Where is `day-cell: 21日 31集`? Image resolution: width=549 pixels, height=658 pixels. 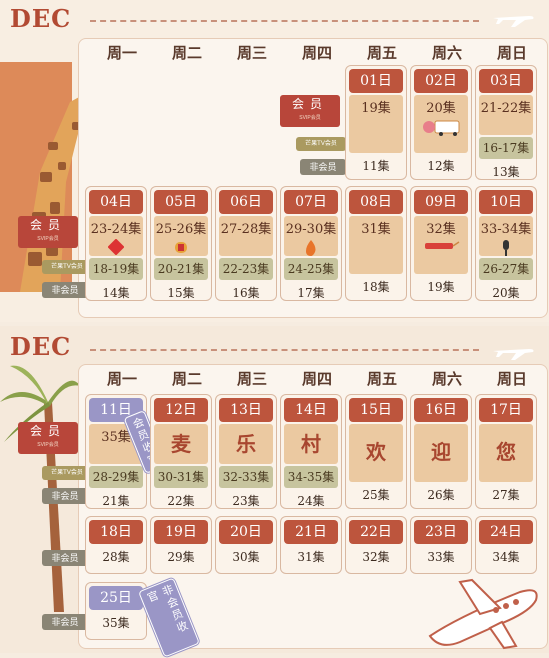 day-cell: 21日 31集 is located at coordinates (311, 545).